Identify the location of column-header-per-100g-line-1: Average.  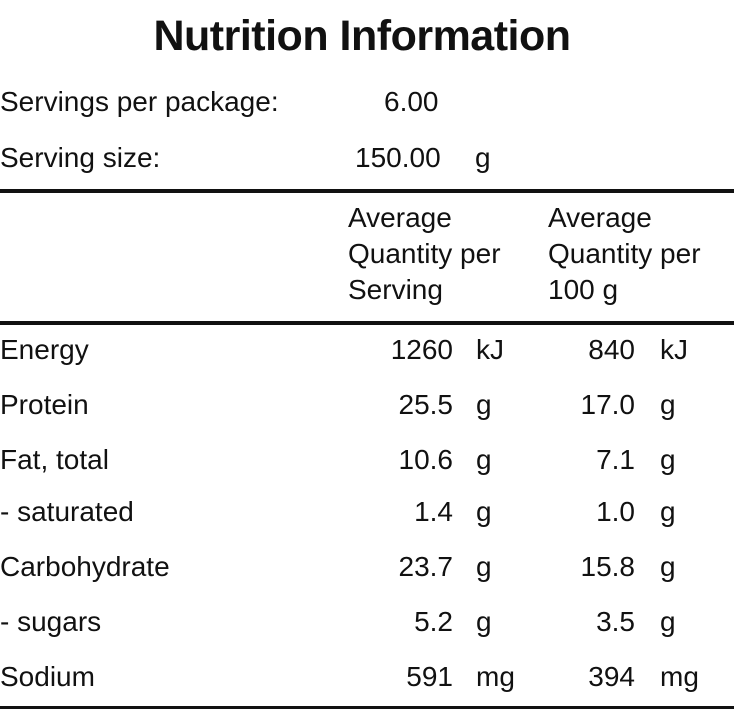
(600, 217).